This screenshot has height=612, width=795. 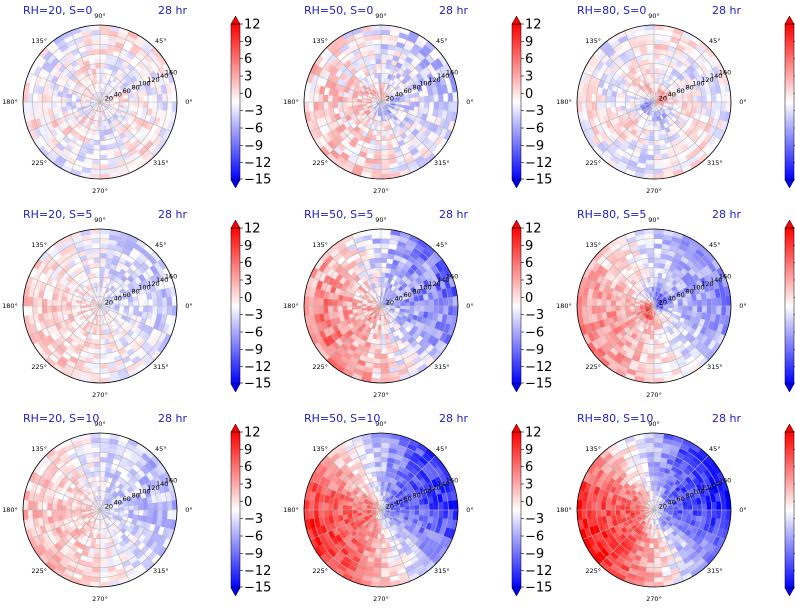 What do you see at coordinates (85, 270) in the screenshot?
I see `grid-spoke` at bounding box center [85, 270].